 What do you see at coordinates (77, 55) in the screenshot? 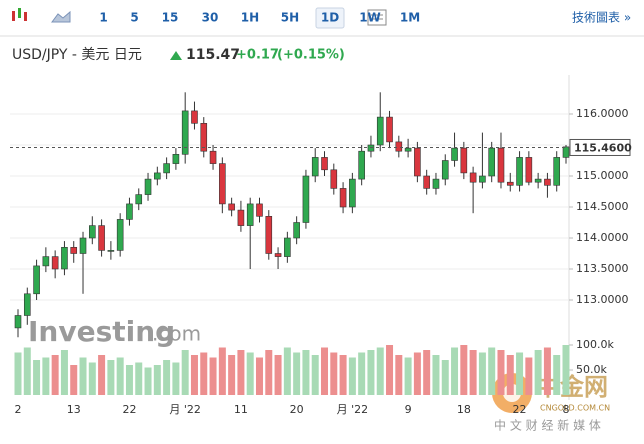
I see `symbol: USD/JPY - 美元 日元` at bounding box center [77, 55].